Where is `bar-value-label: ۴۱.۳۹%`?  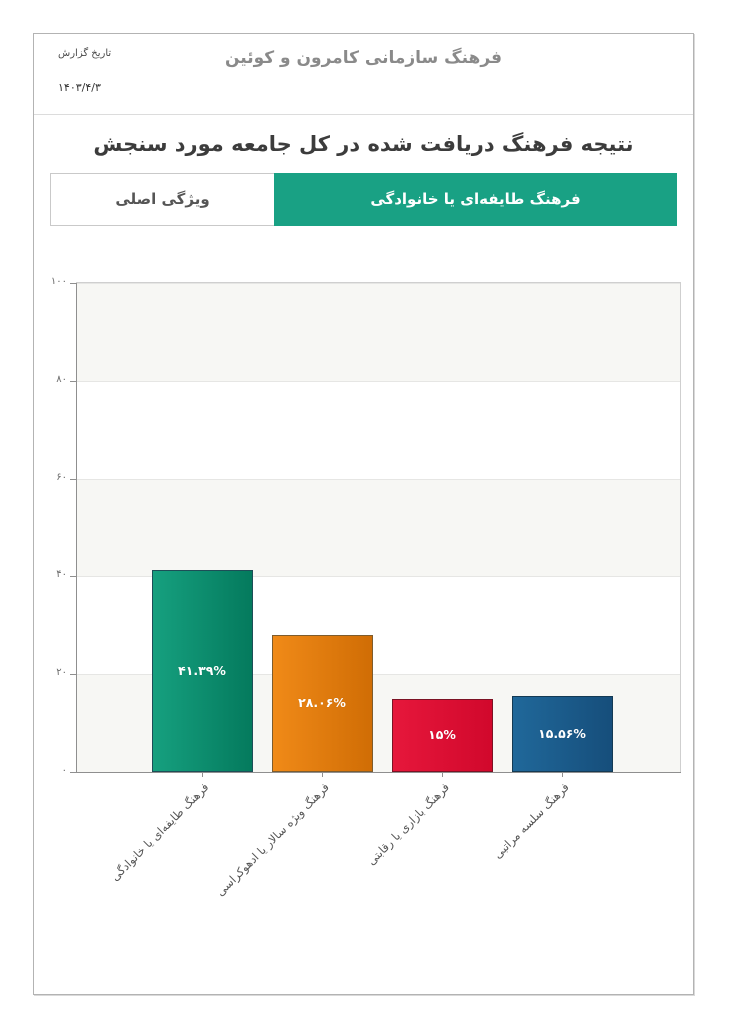 bar-value-label: ۴۱.۳۹% is located at coordinates (202, 670).